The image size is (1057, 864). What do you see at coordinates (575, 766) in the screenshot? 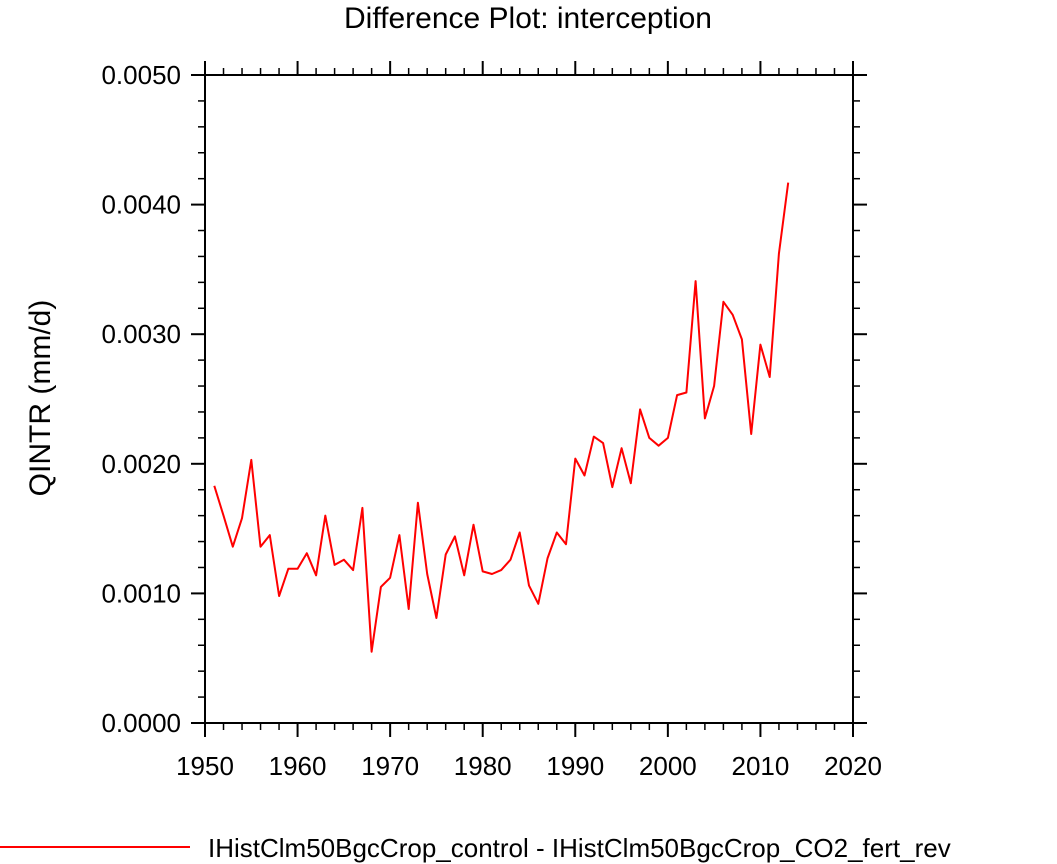
I see `x-tick-label: 1990` at bounding box center [575, 766].